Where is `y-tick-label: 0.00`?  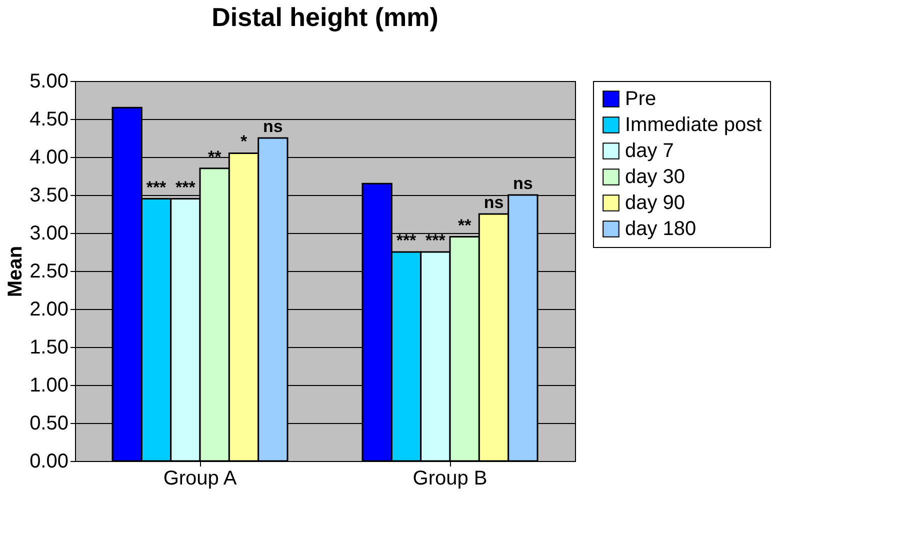
y-tick-label: 0.00 is located at coordinates (49, 461).